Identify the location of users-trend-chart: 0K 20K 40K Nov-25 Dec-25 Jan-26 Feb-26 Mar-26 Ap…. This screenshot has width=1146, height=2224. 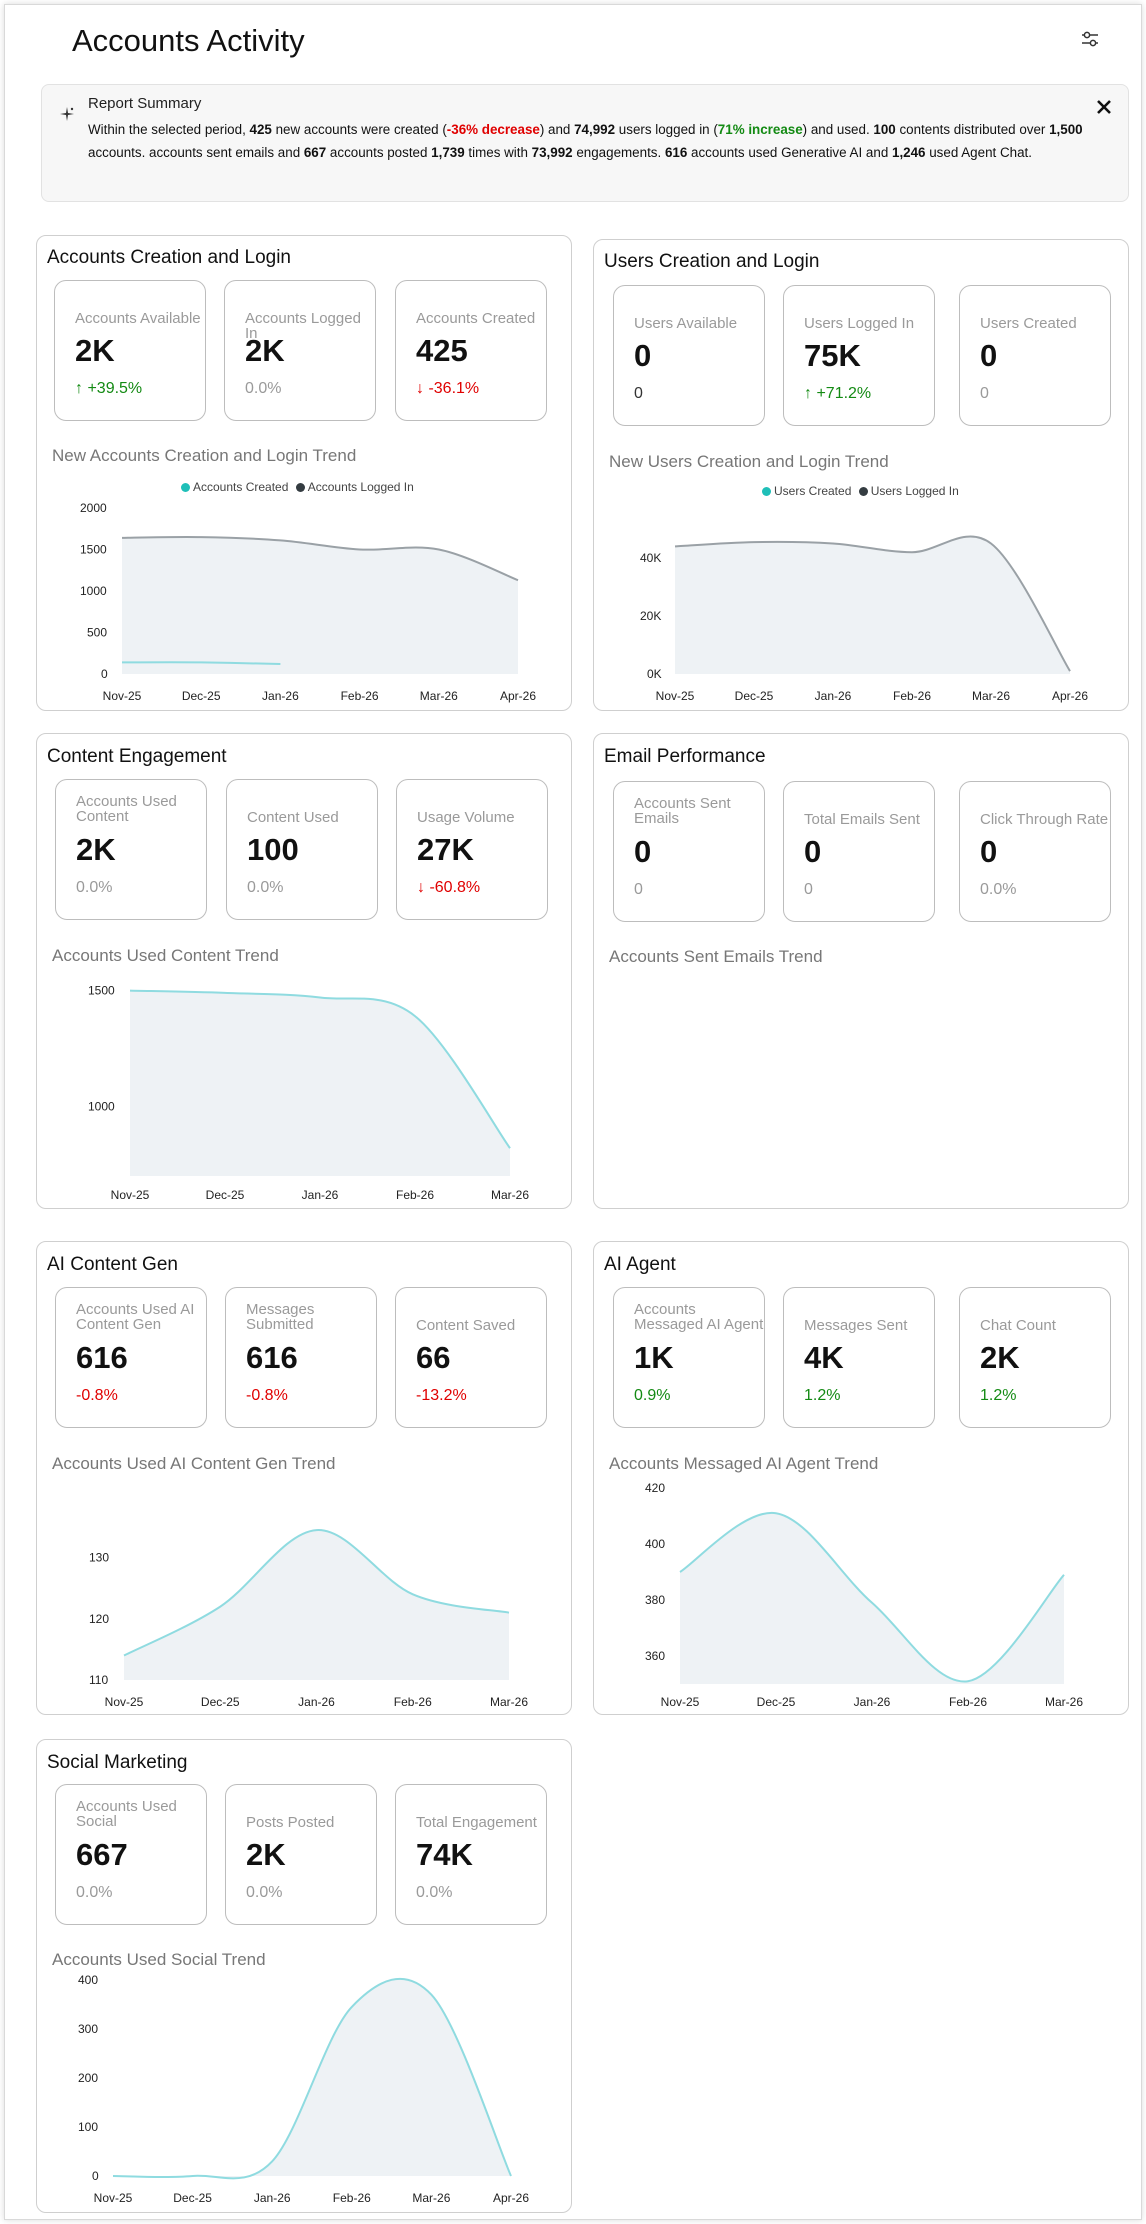
(864, 619).